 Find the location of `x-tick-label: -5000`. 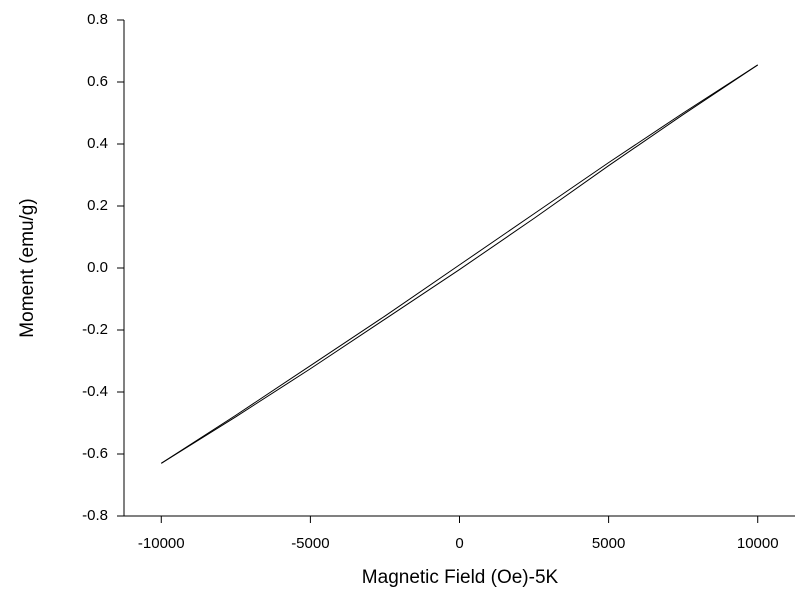

x-tick-label: -5000 is located at coordinates (310, 543).